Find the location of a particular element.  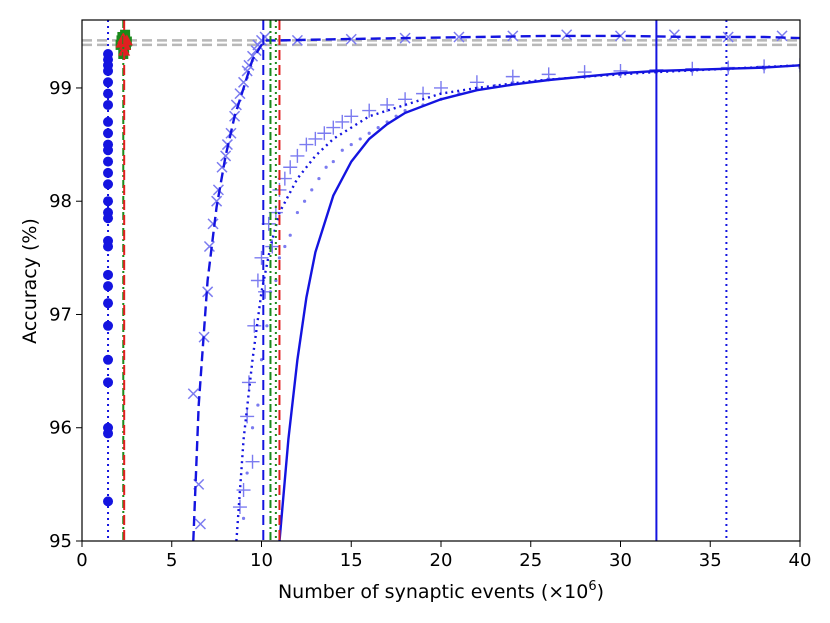

y-tick-label-4: 99 is located at coordinates (60, 88).